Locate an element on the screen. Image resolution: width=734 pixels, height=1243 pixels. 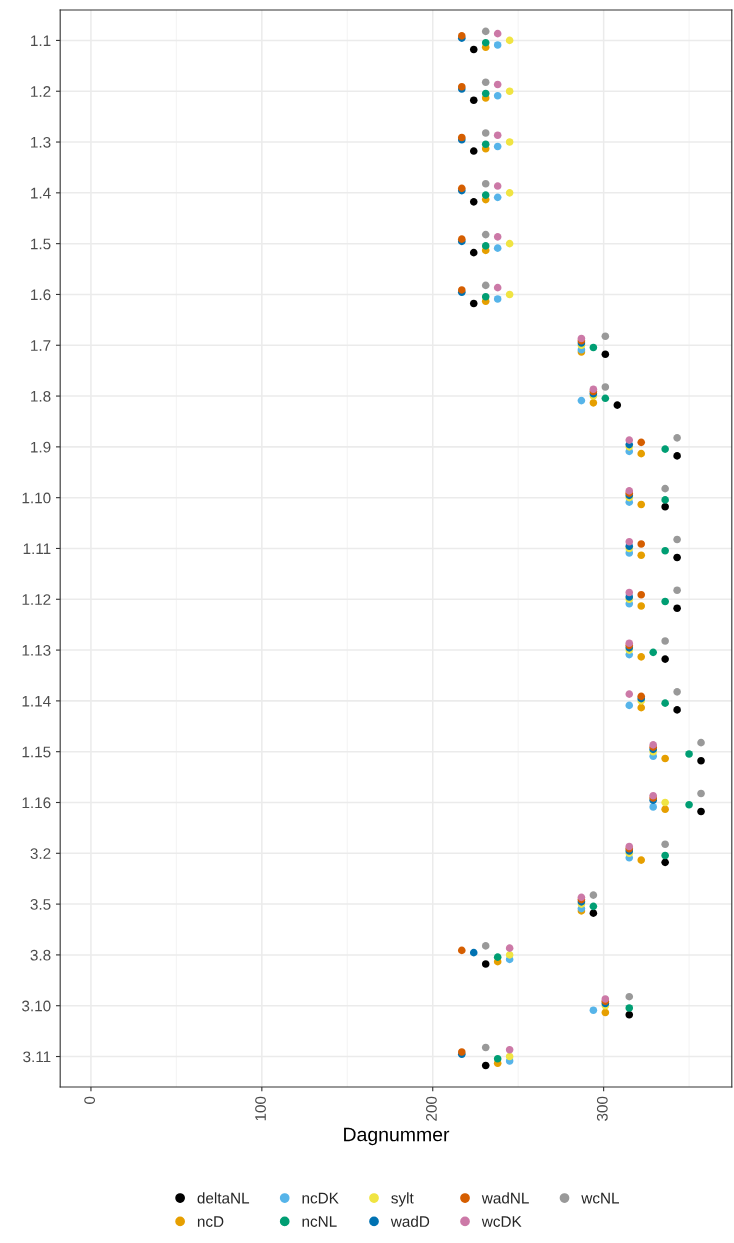
legend-label: ncNL is located at coordinates (319, 1221).